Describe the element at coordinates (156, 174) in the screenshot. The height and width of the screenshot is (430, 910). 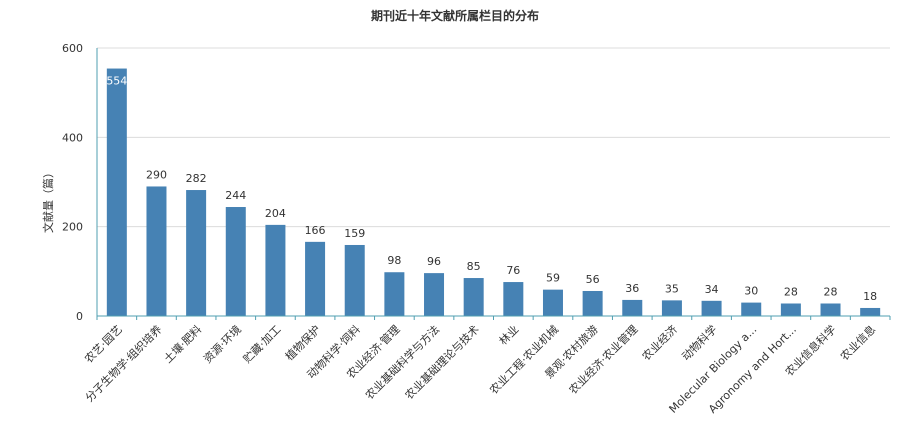
I see `data-label: 290` at that location.